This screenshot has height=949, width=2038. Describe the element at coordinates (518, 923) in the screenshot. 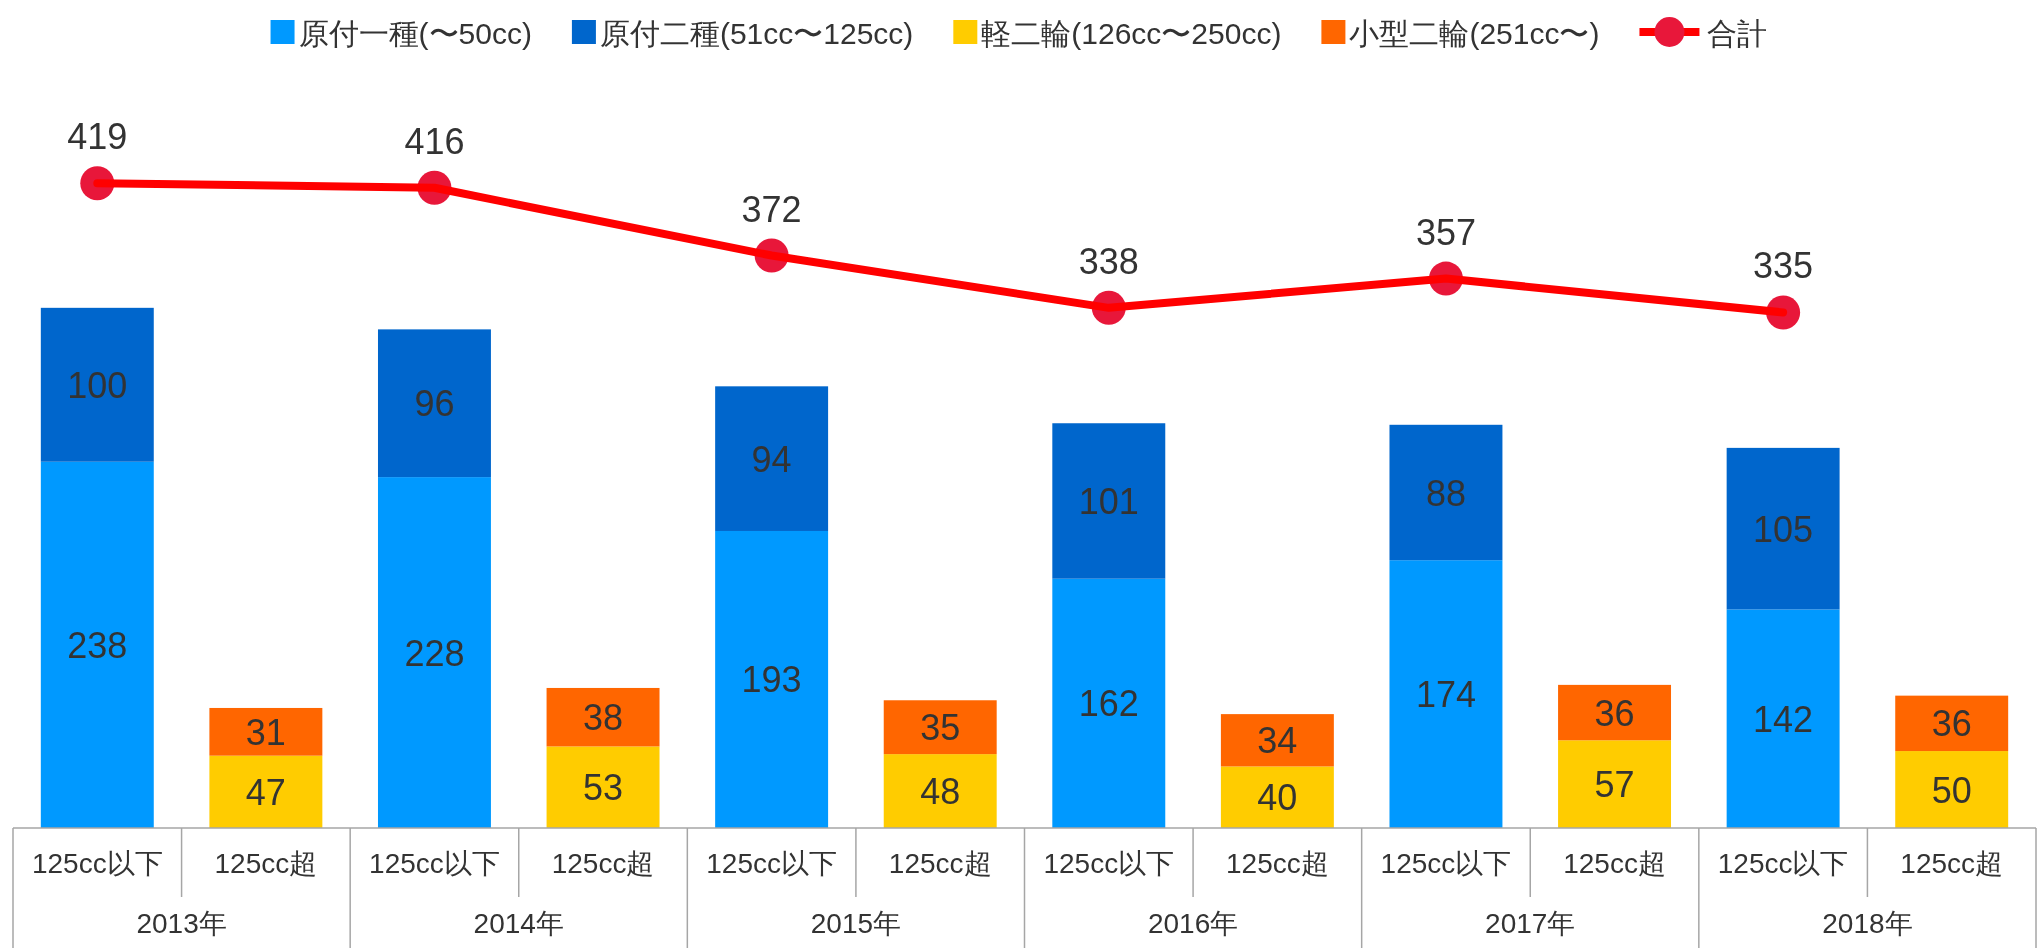

I see `text: 2014年` at that location.